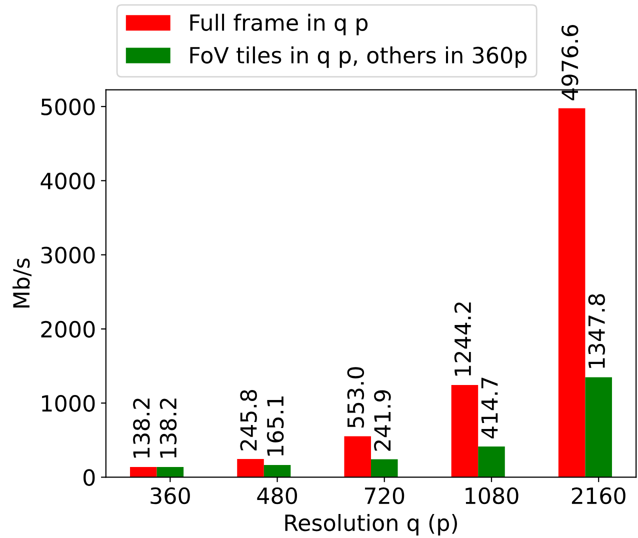 This screenshot has width=638, height=538. I want to click on x-tick-label: 1080, so click(492, 495).